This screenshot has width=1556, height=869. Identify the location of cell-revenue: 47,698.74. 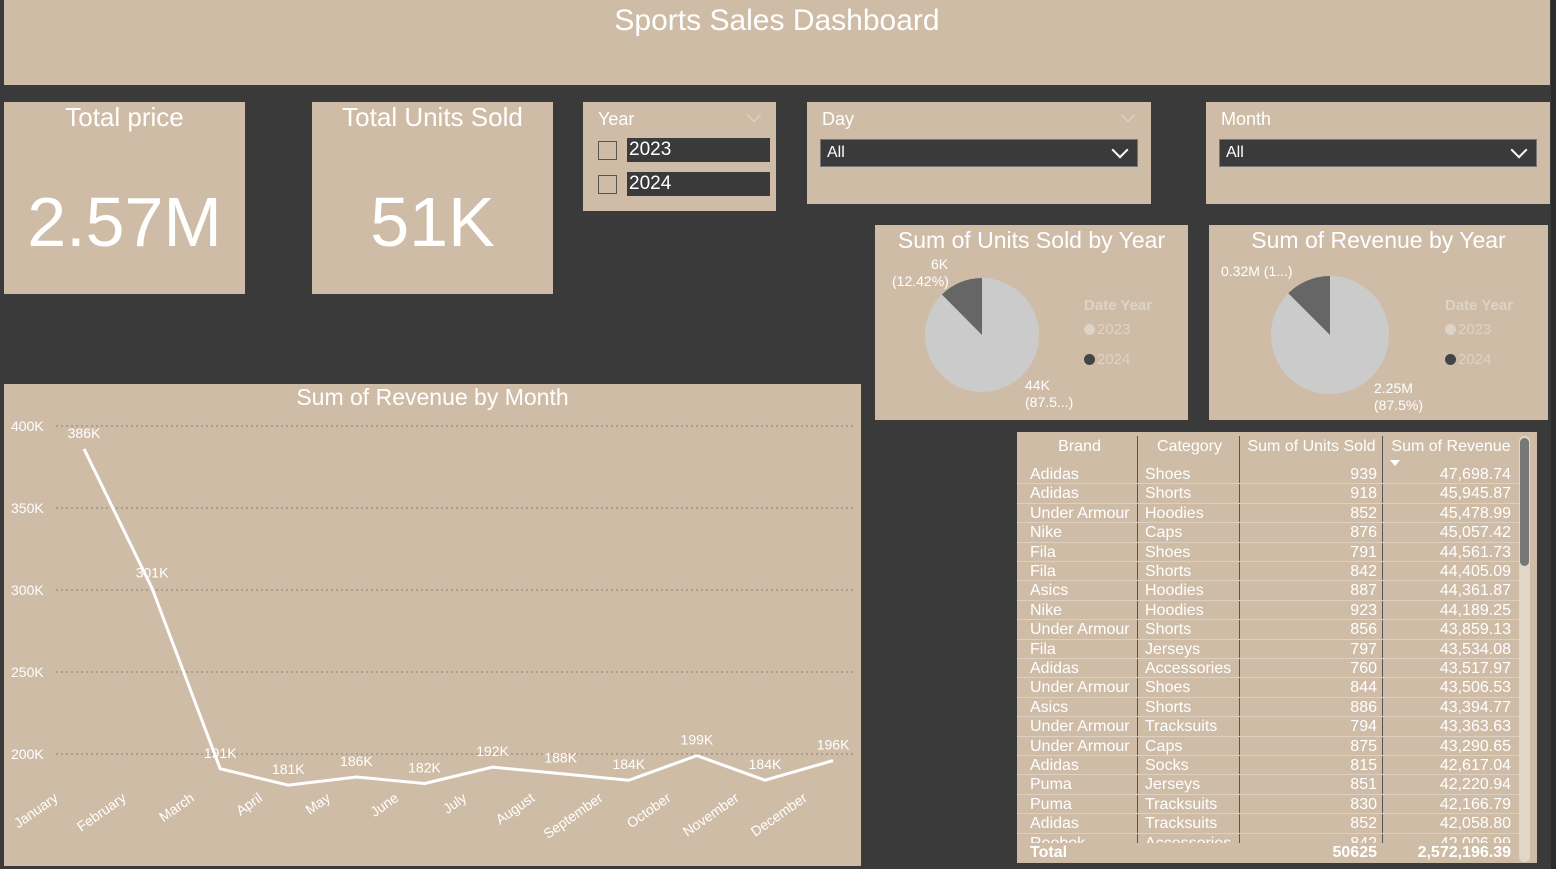
(1475, 474).